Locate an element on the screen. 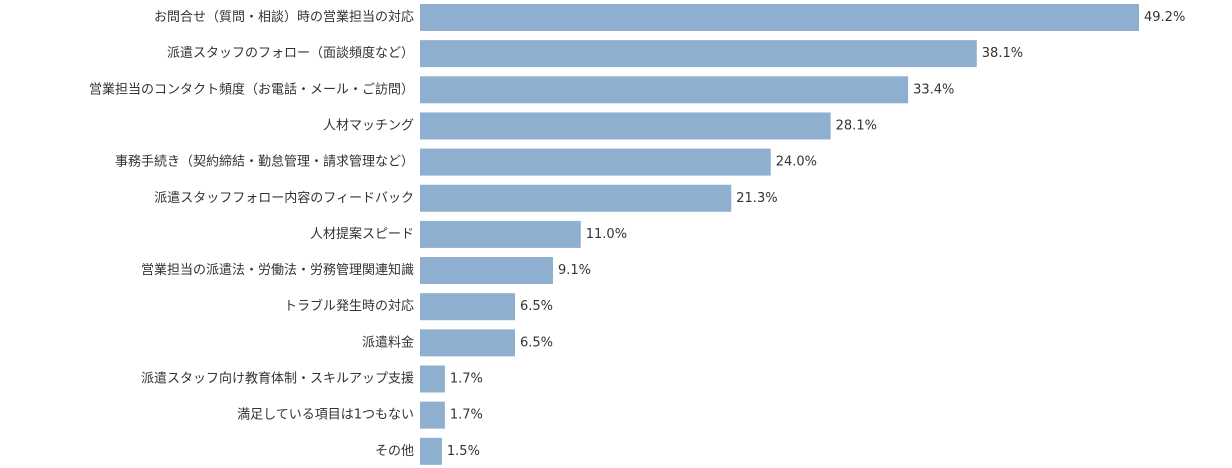 The height and width of the screenshot is (468, 1232). category-label: その他 is located at coordinates (394, 451).